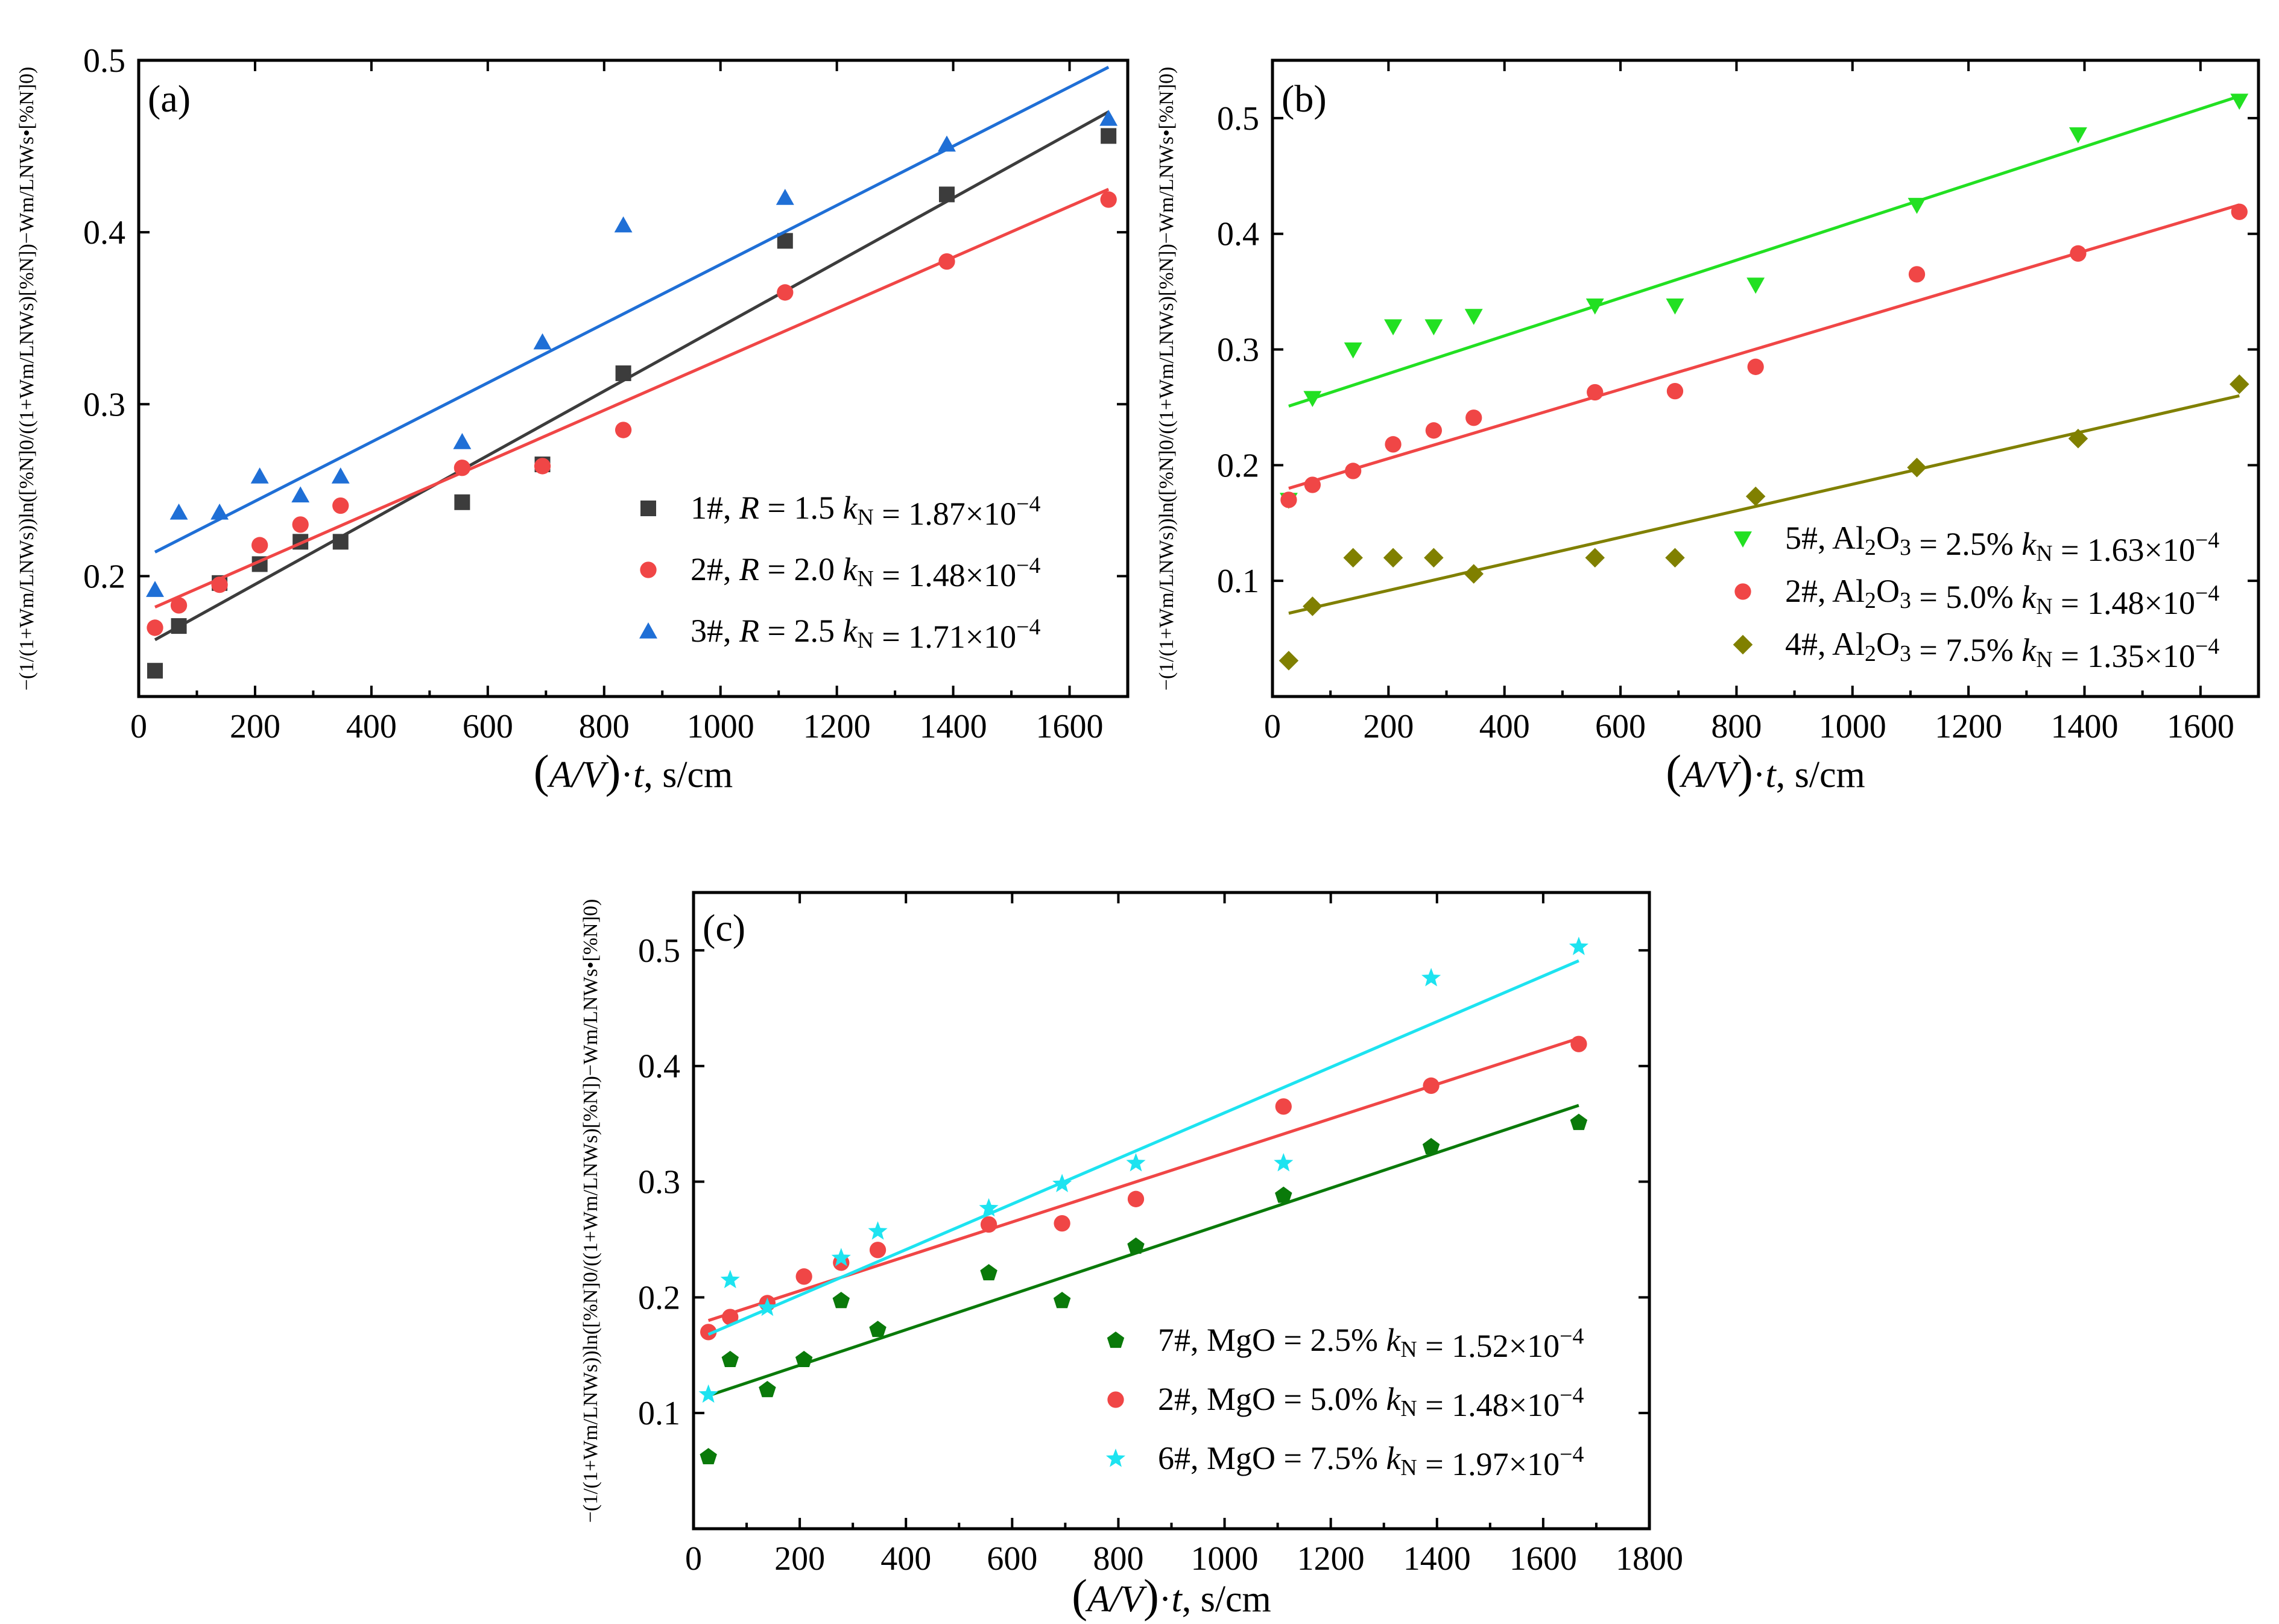 The width and height of the screenshot is (2279, 1624). I want to click on panel-label: (c), so click(724, 927).